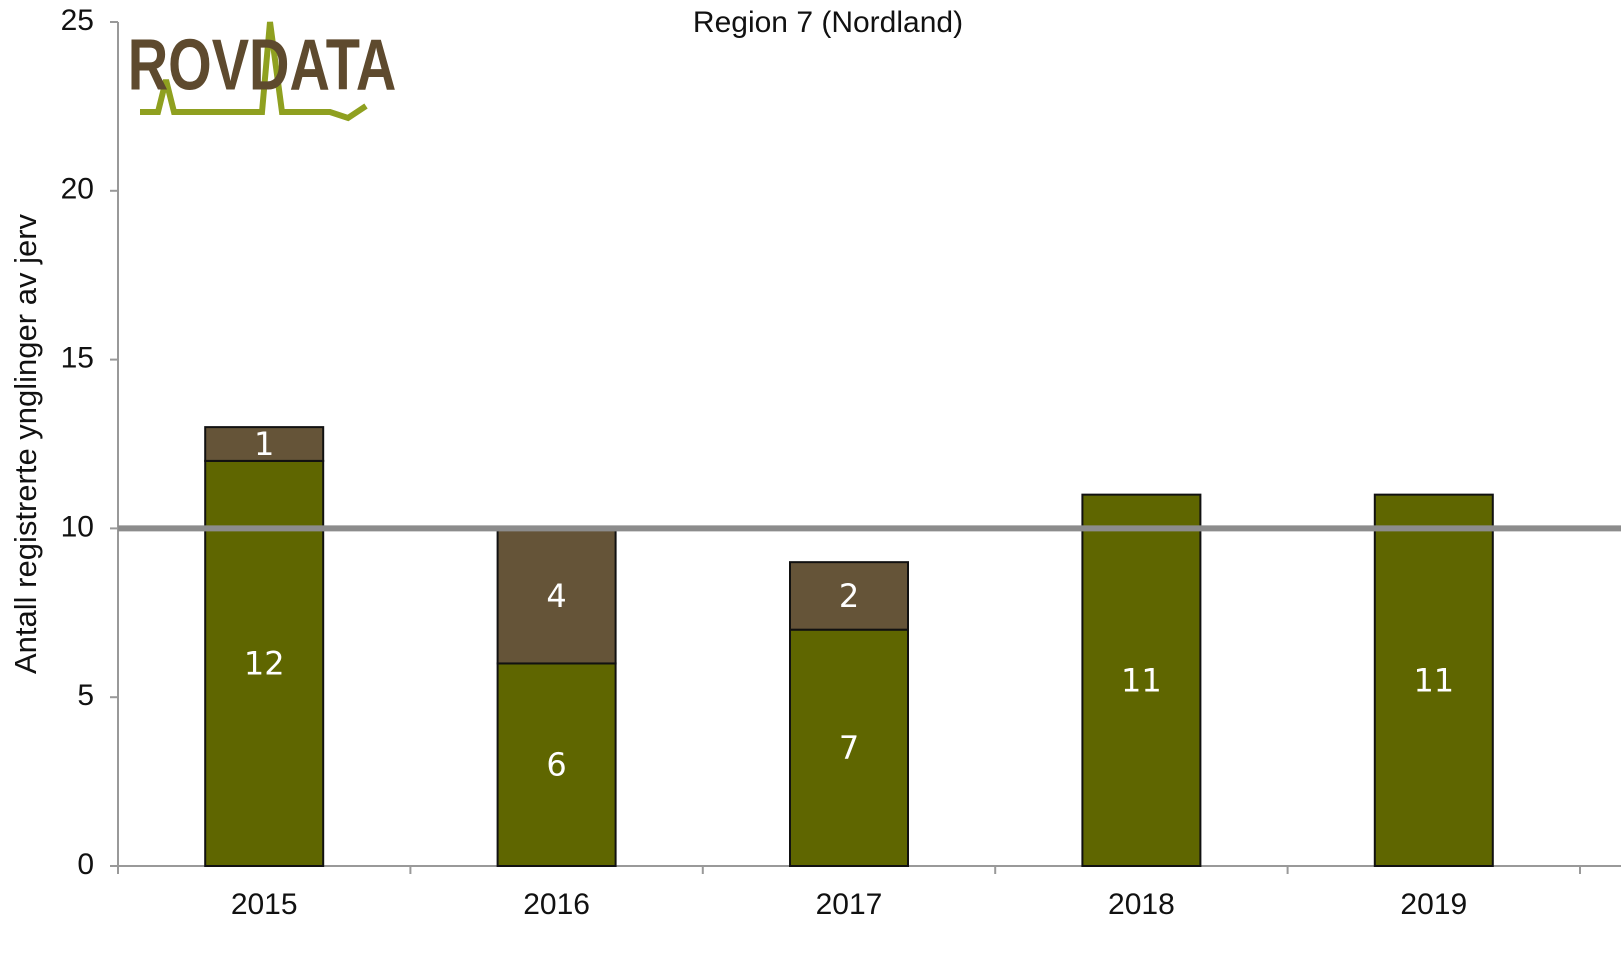  Describe the element at coordinates (85, 695) in the screenshot. I see `y-tick-label: 5` at that location.